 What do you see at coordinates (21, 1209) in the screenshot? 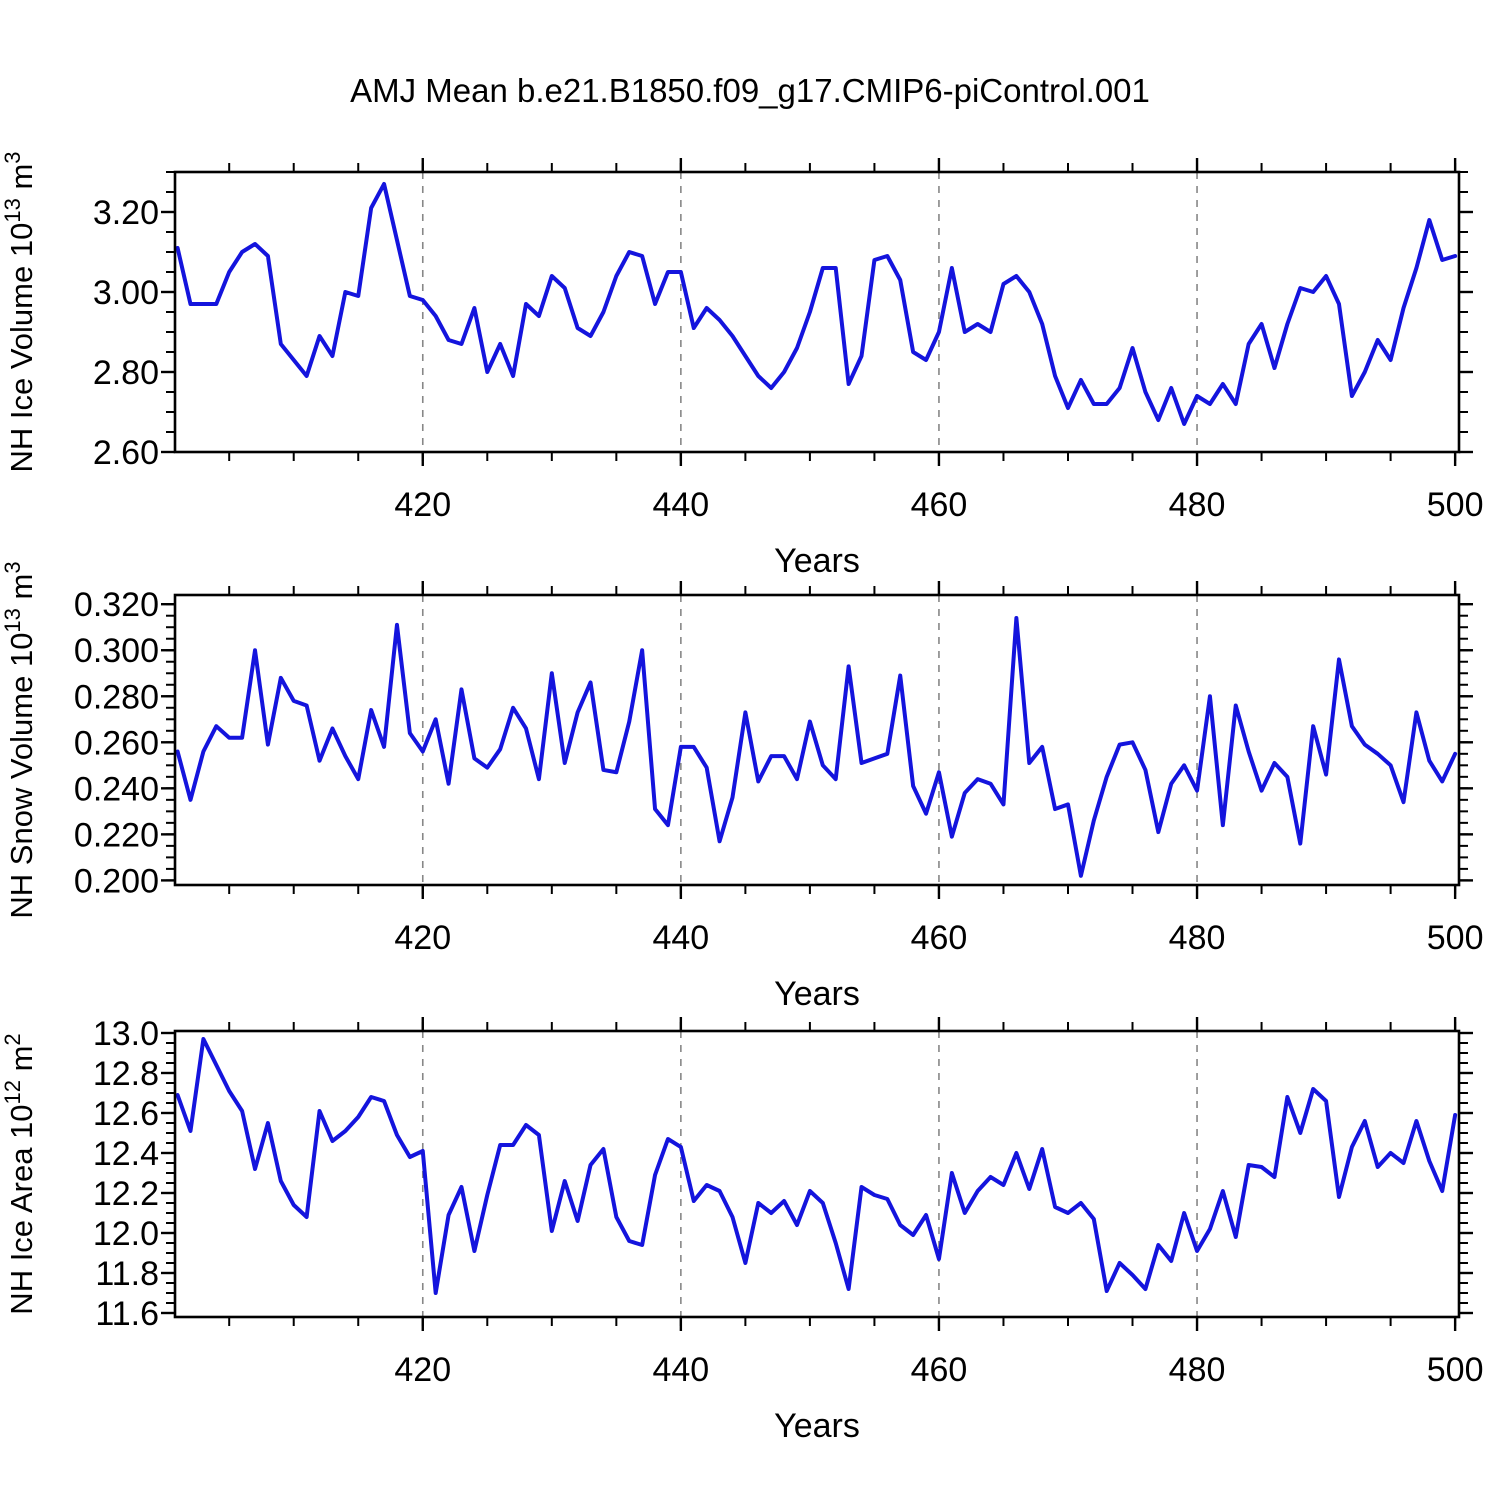
I see `y-axis-label-text: NH Ice Area 10` at bounding box center [21, 1209].